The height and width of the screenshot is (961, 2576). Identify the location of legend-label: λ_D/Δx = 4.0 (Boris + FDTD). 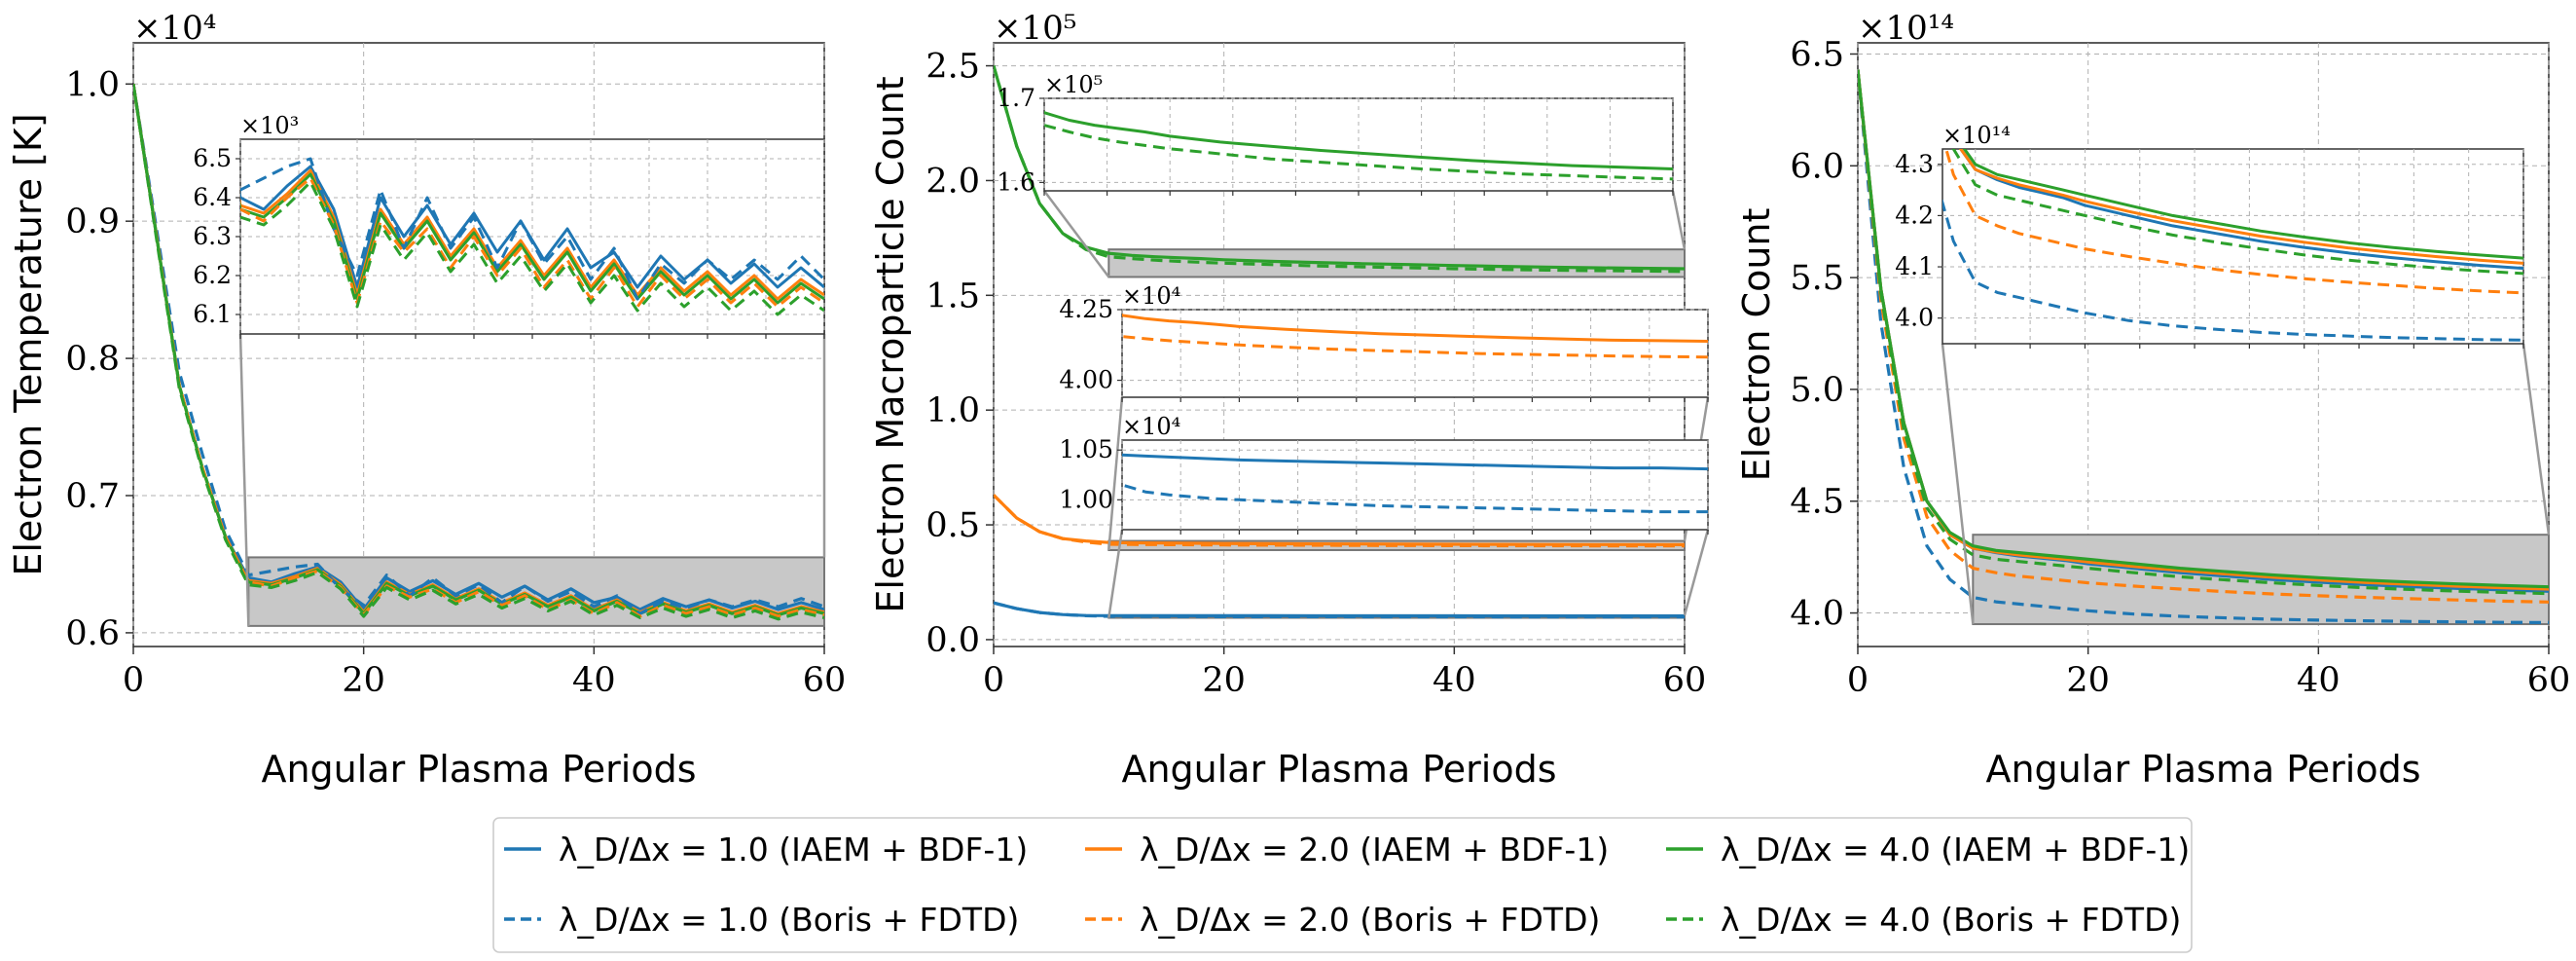
(1951, 920).